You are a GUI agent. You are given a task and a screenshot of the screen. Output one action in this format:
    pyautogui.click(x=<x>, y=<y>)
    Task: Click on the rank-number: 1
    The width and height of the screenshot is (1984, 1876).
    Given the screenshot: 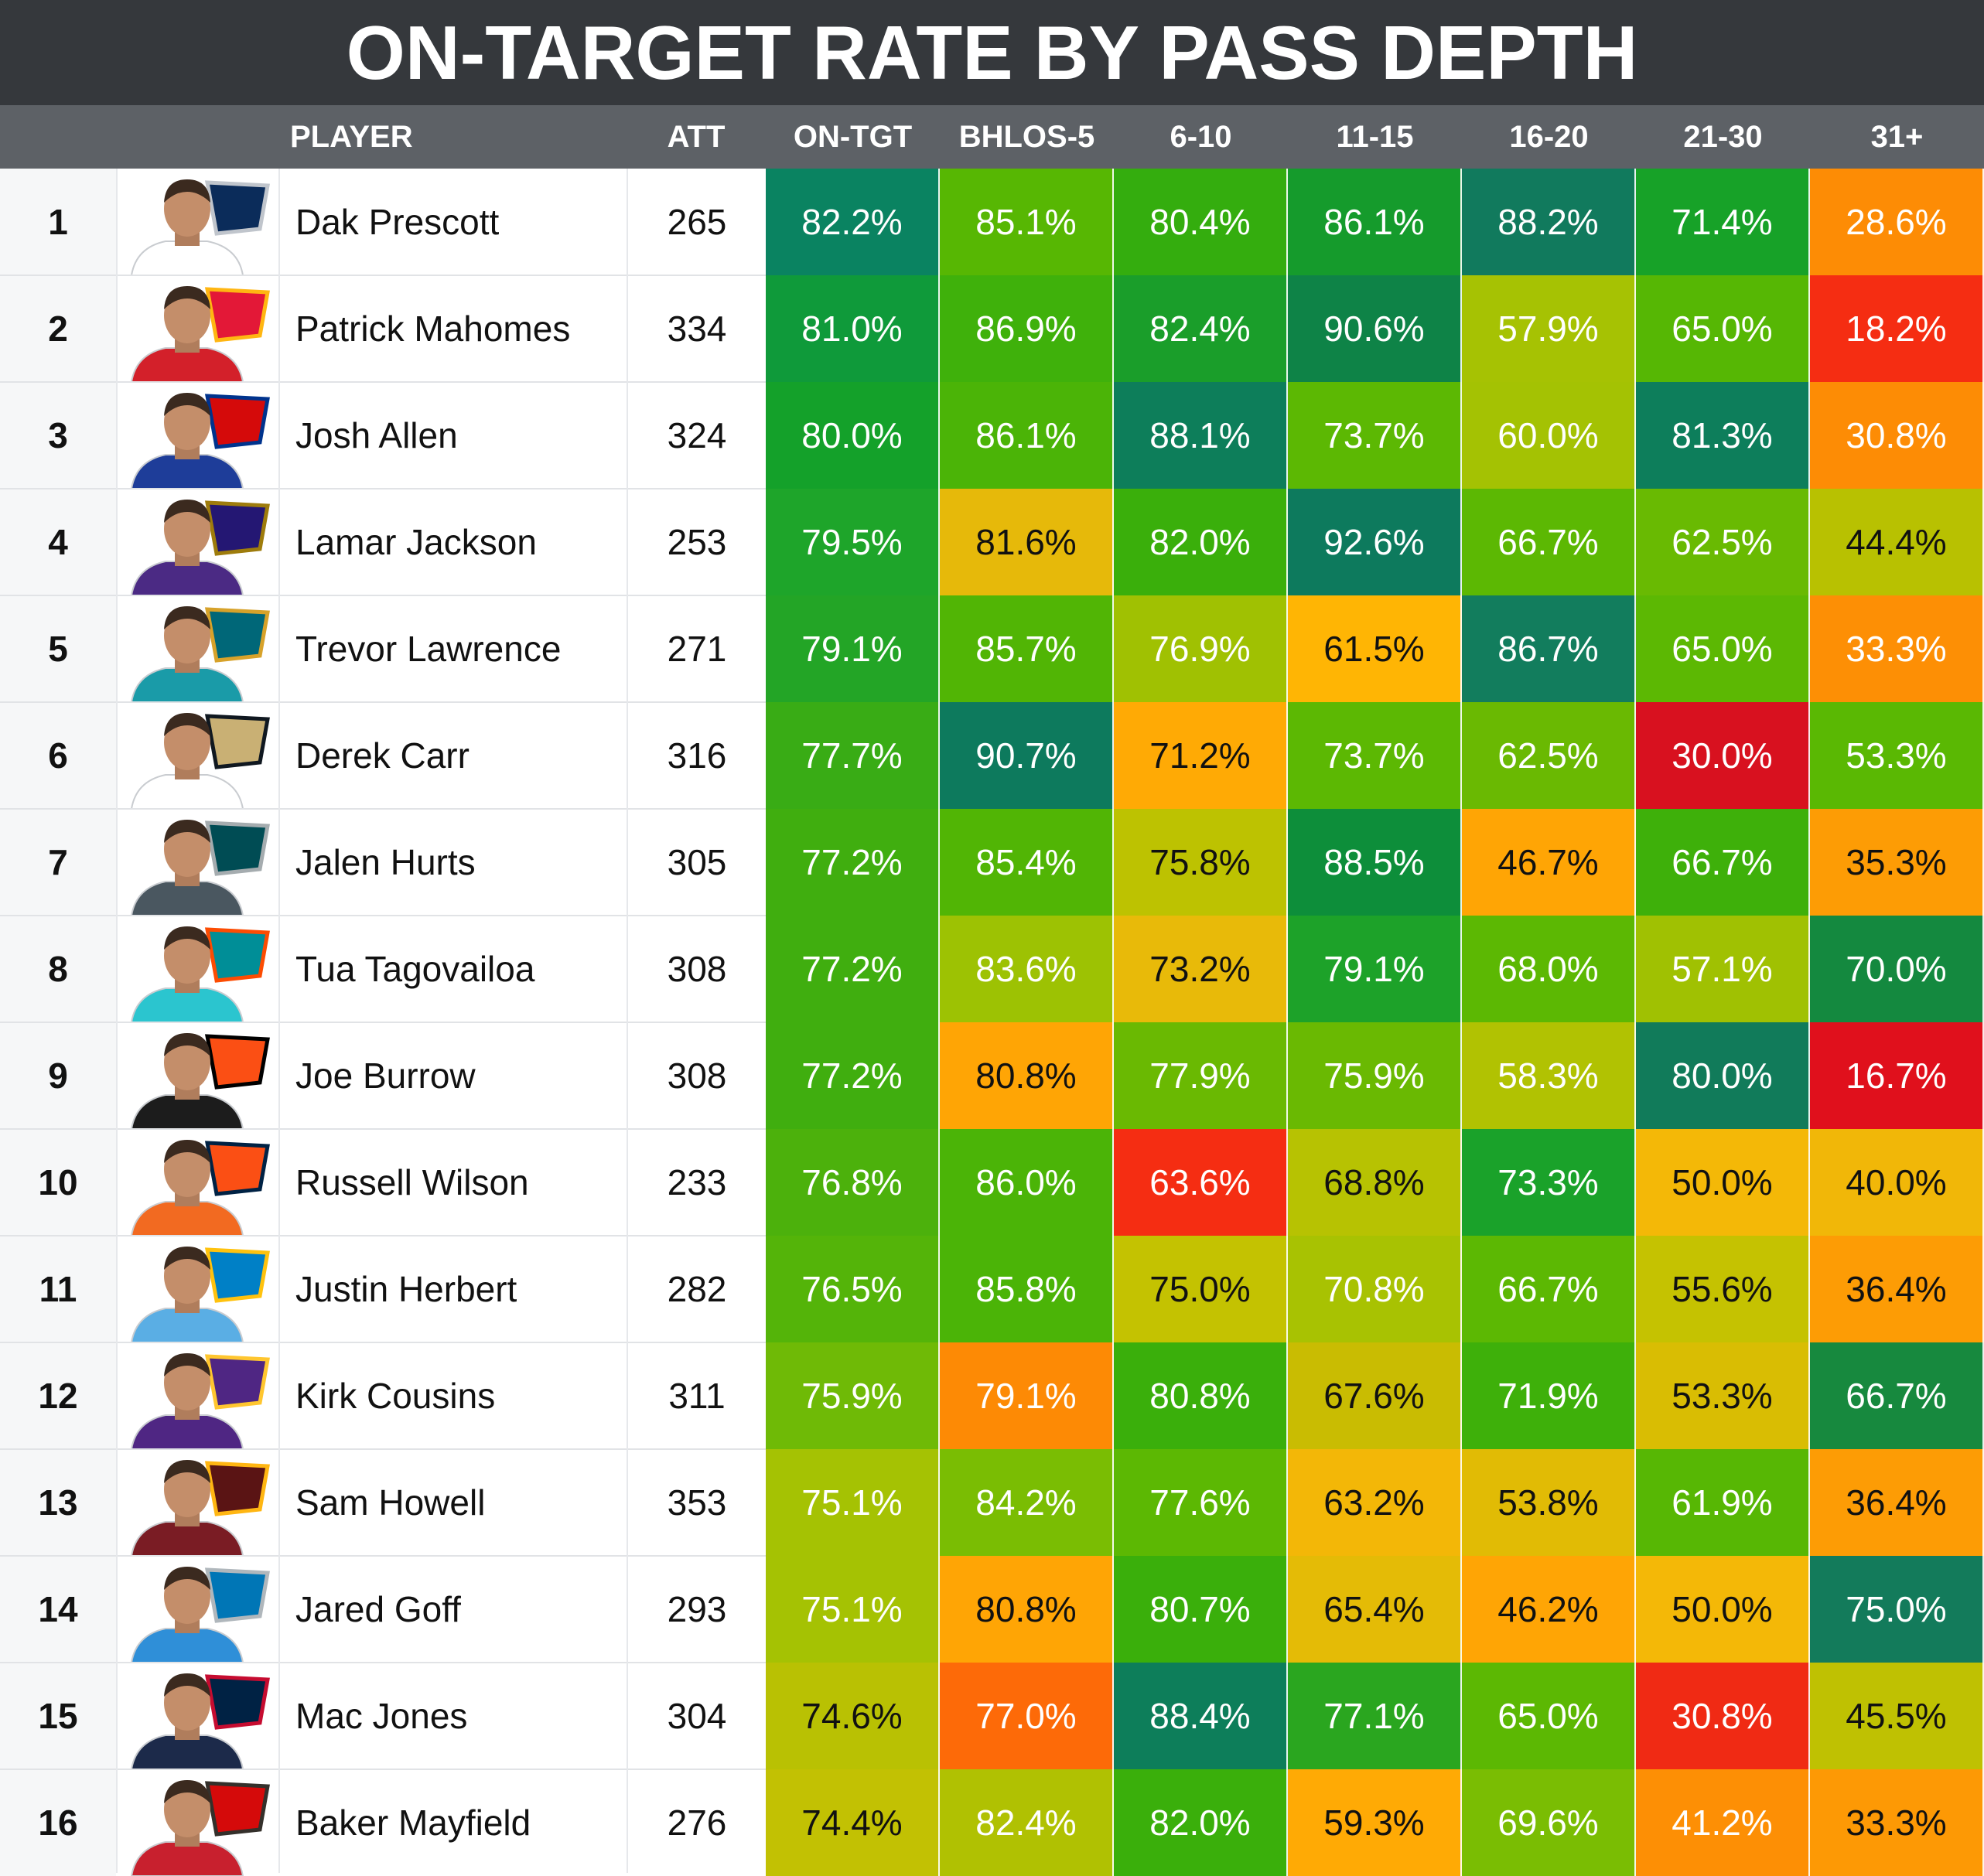 What is the action you would take?
    pyautogui.click(x=58, y=222)
    